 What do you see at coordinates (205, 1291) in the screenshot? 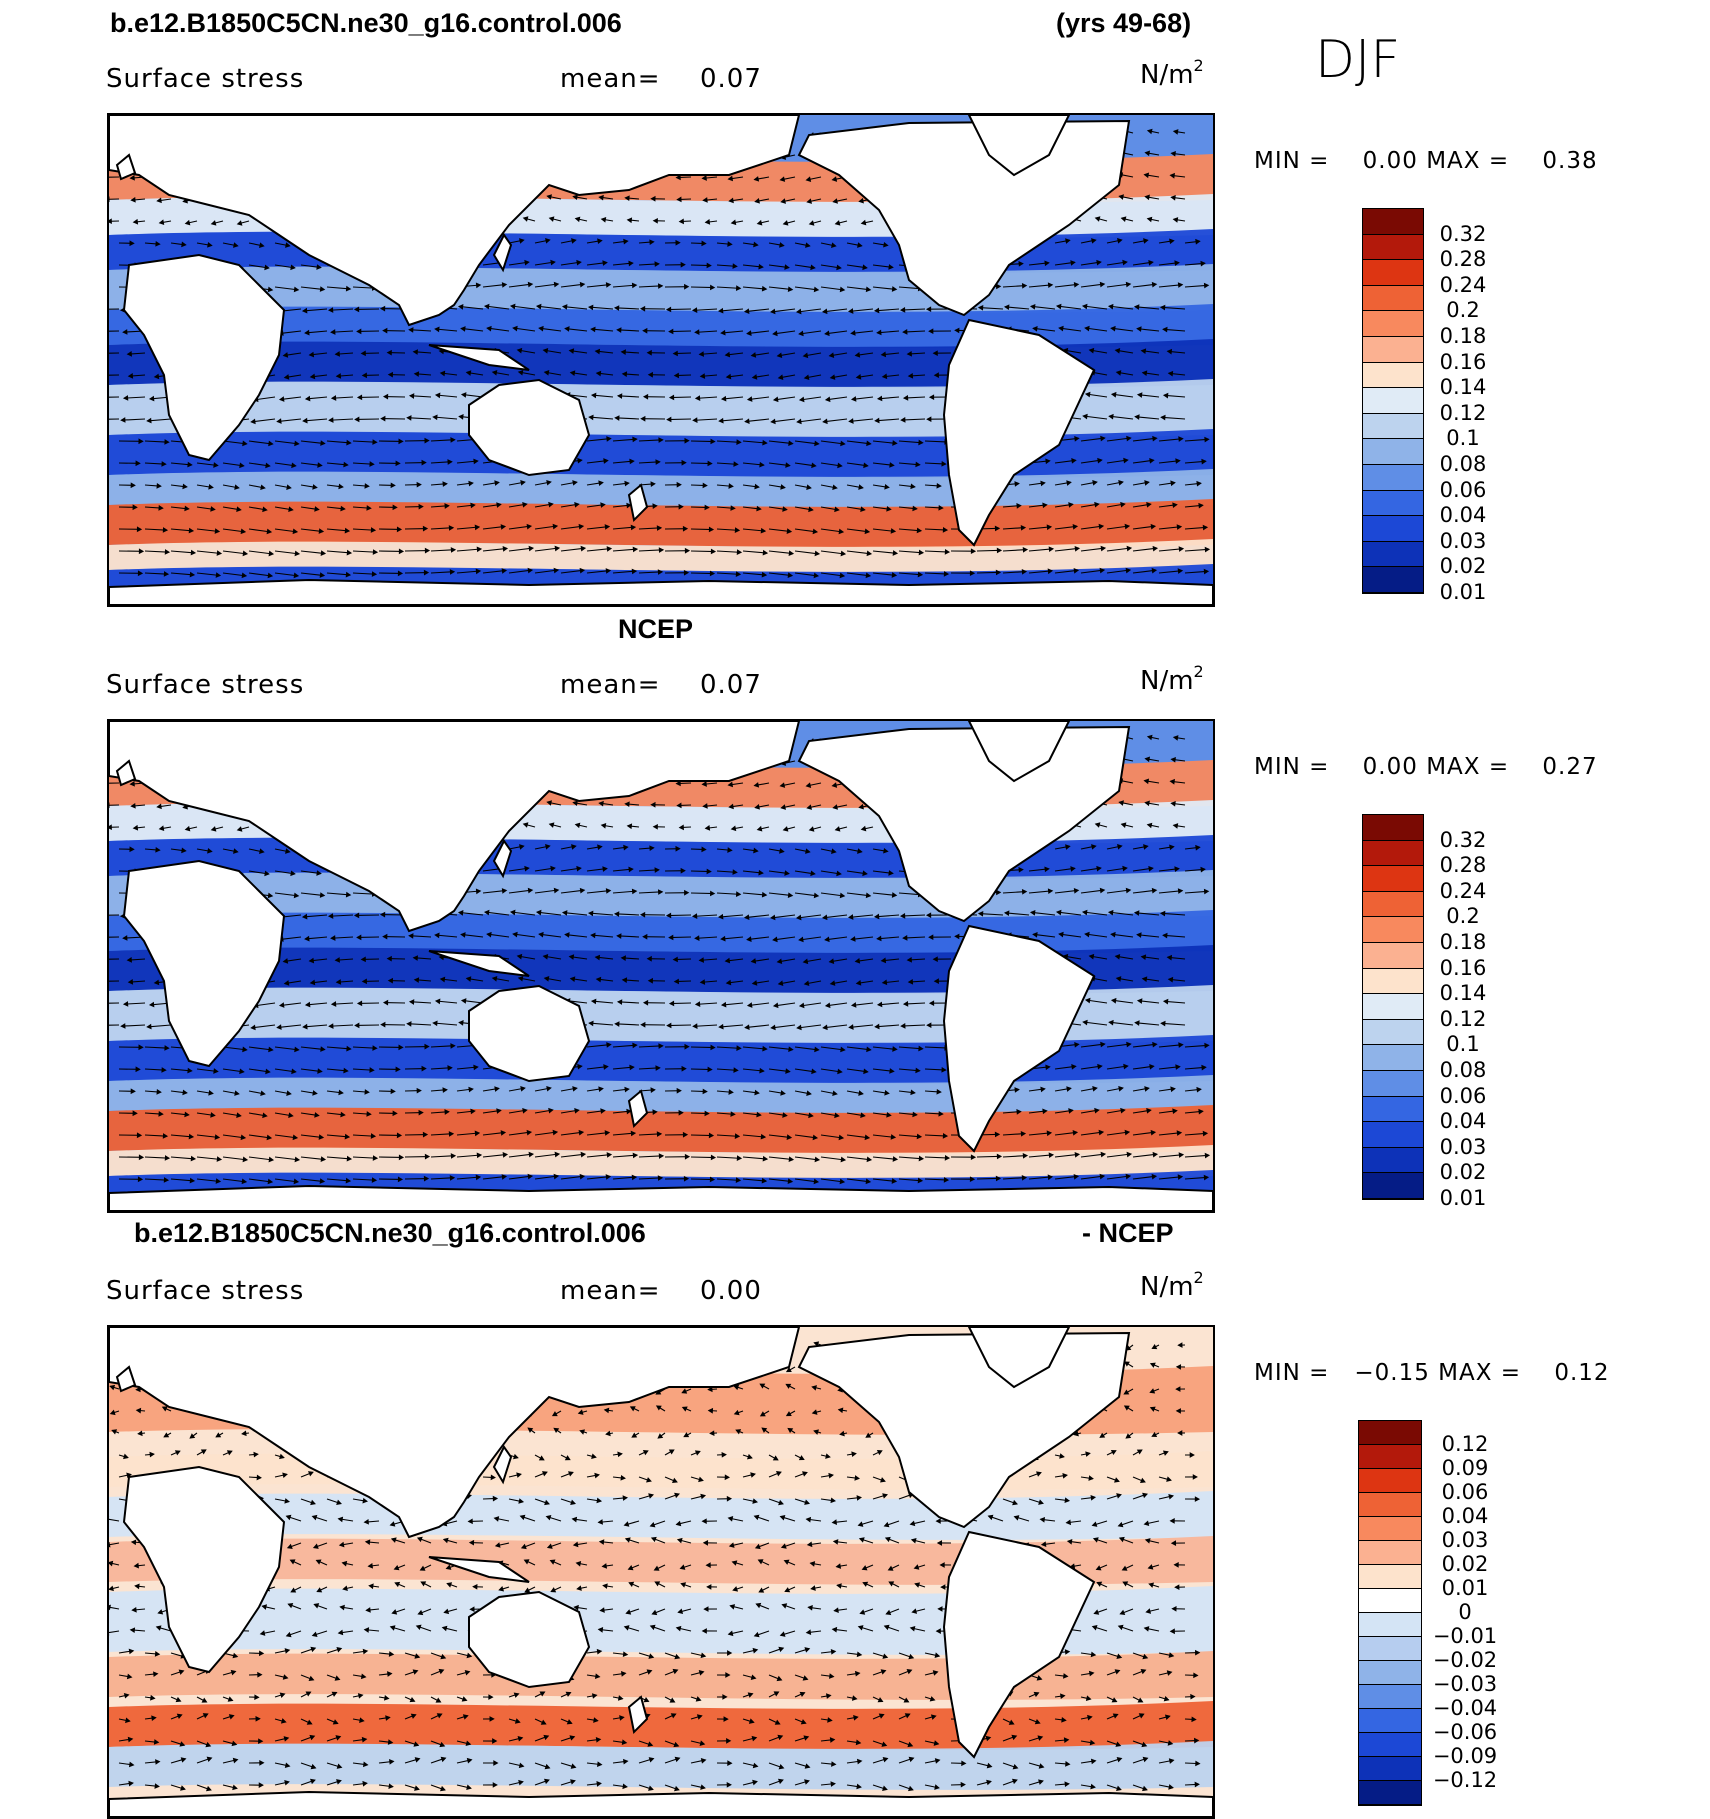
I see `variable-label-3: Surface stress` at bounding box center [205, 1291].